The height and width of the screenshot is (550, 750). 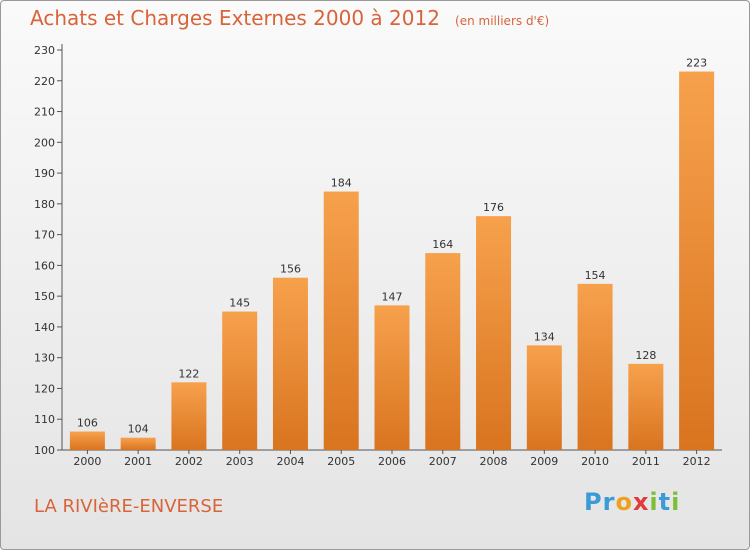 I want to click on y-tick-label: 210, so click(x=44, y=112).